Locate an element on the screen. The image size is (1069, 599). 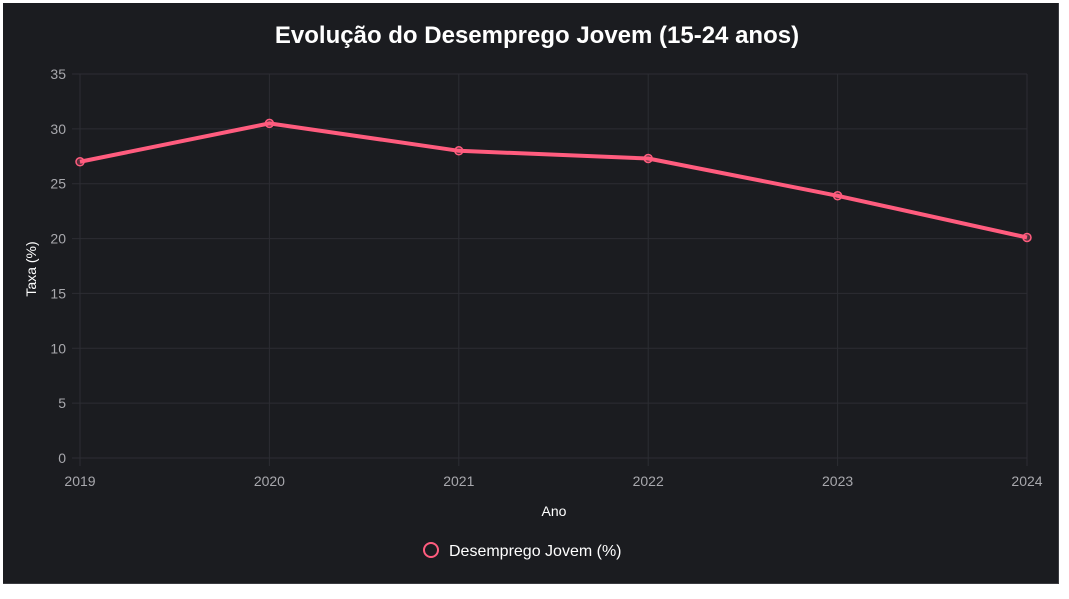
x-tick-label: 2020 is located at coordinates (269, 481).